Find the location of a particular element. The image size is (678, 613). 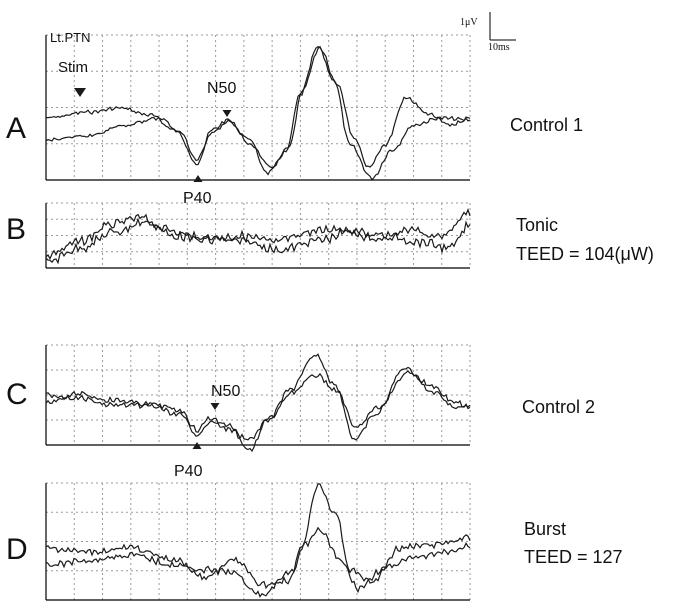

panel-d-condition: Burst is located at coordinates (545, 529).